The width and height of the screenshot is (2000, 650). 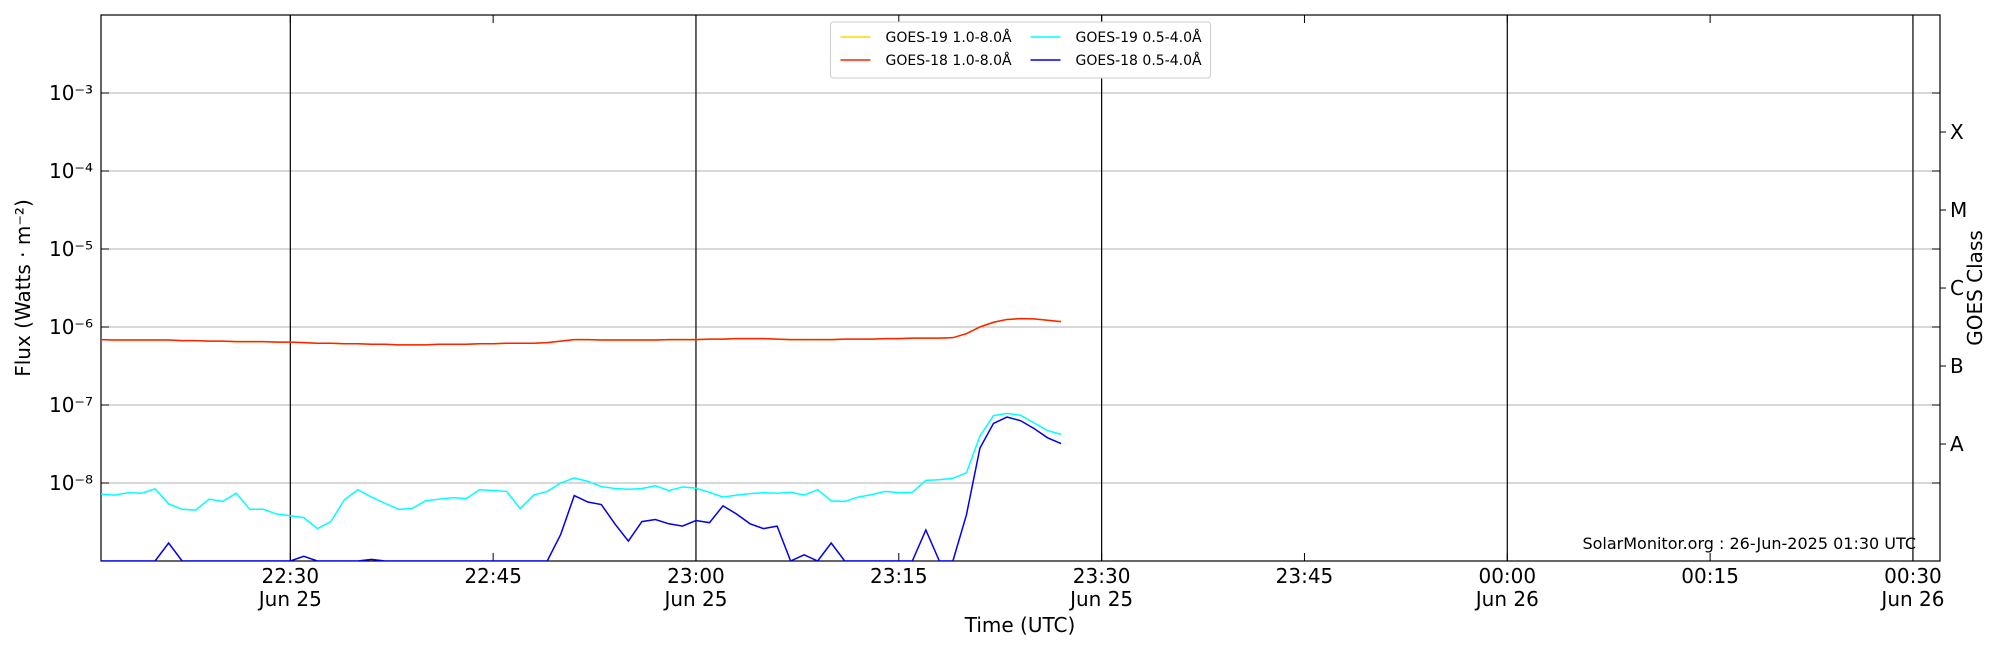 What do you see at coordinates (1957, 444) in the screenshot?
I see `y2-tick-label: A` at bounding box center [1957, 444].